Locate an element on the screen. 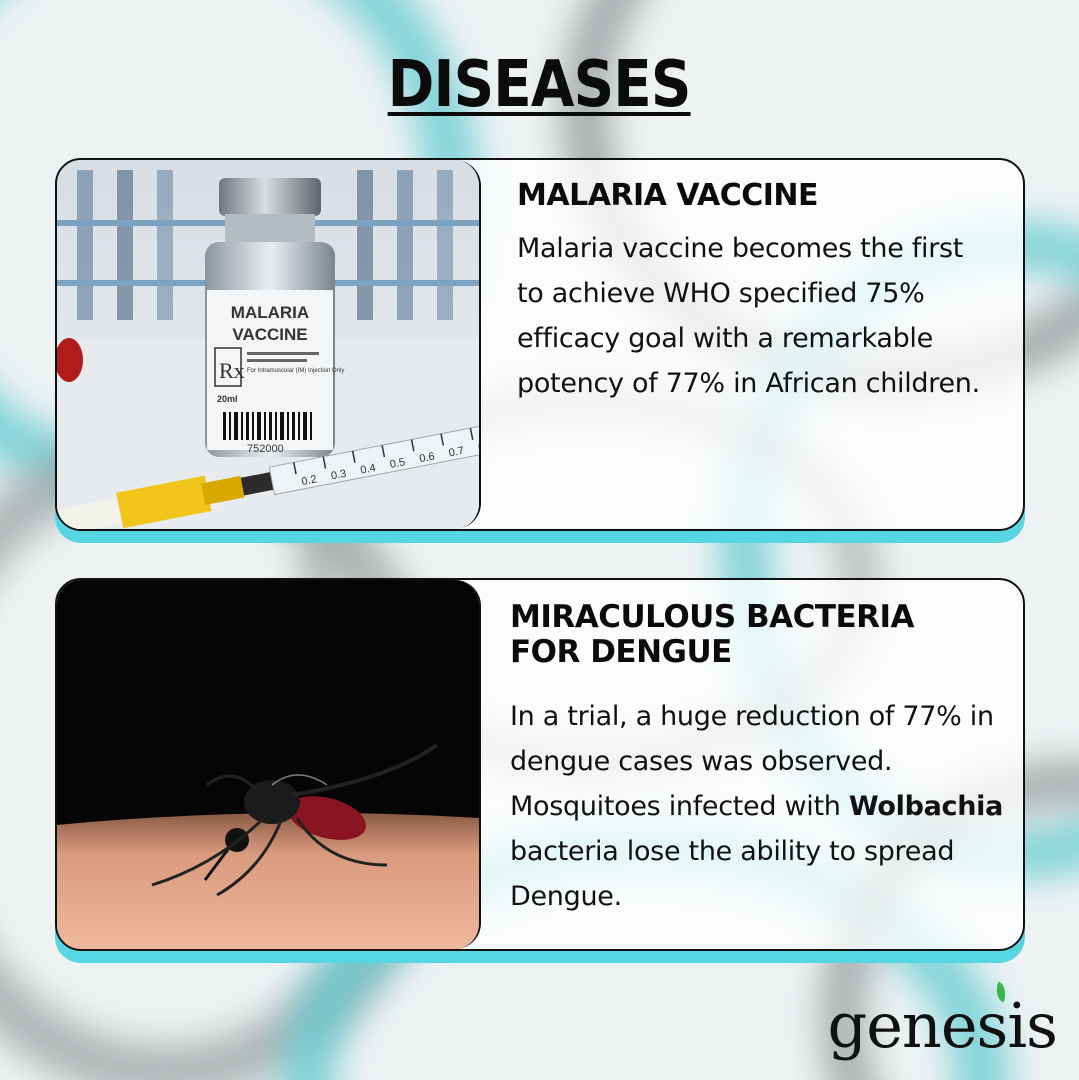 Image resolution: width=1079 pixels, height=1080 pixels. page-title-wrap: DISEASES is located at coordinates (539, 85).